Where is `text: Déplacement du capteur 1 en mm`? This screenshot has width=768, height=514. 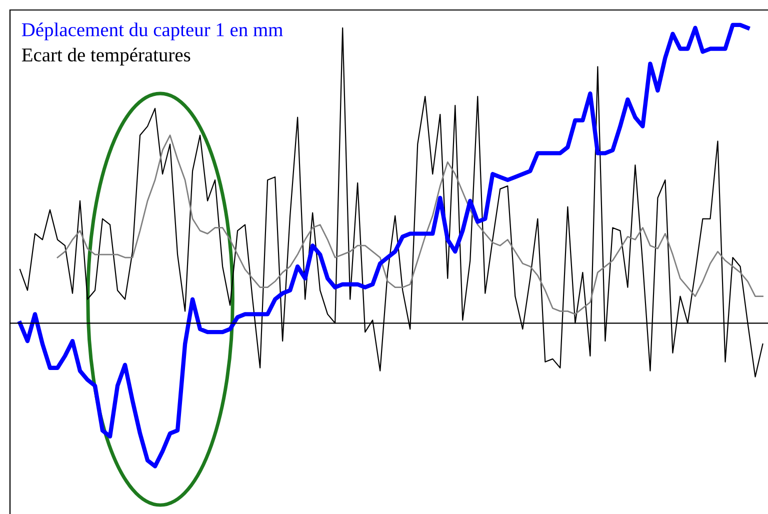 text: Déplacement du capteur 1 en mm is located at coordinates (152, 31).